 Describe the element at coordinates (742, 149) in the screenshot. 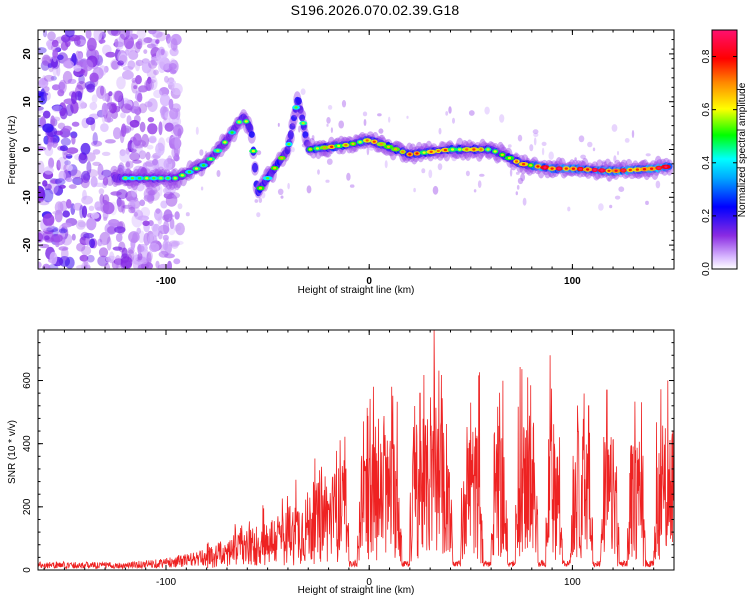

I see `colorbar-label: Normalized spectral amplitude` at that location.